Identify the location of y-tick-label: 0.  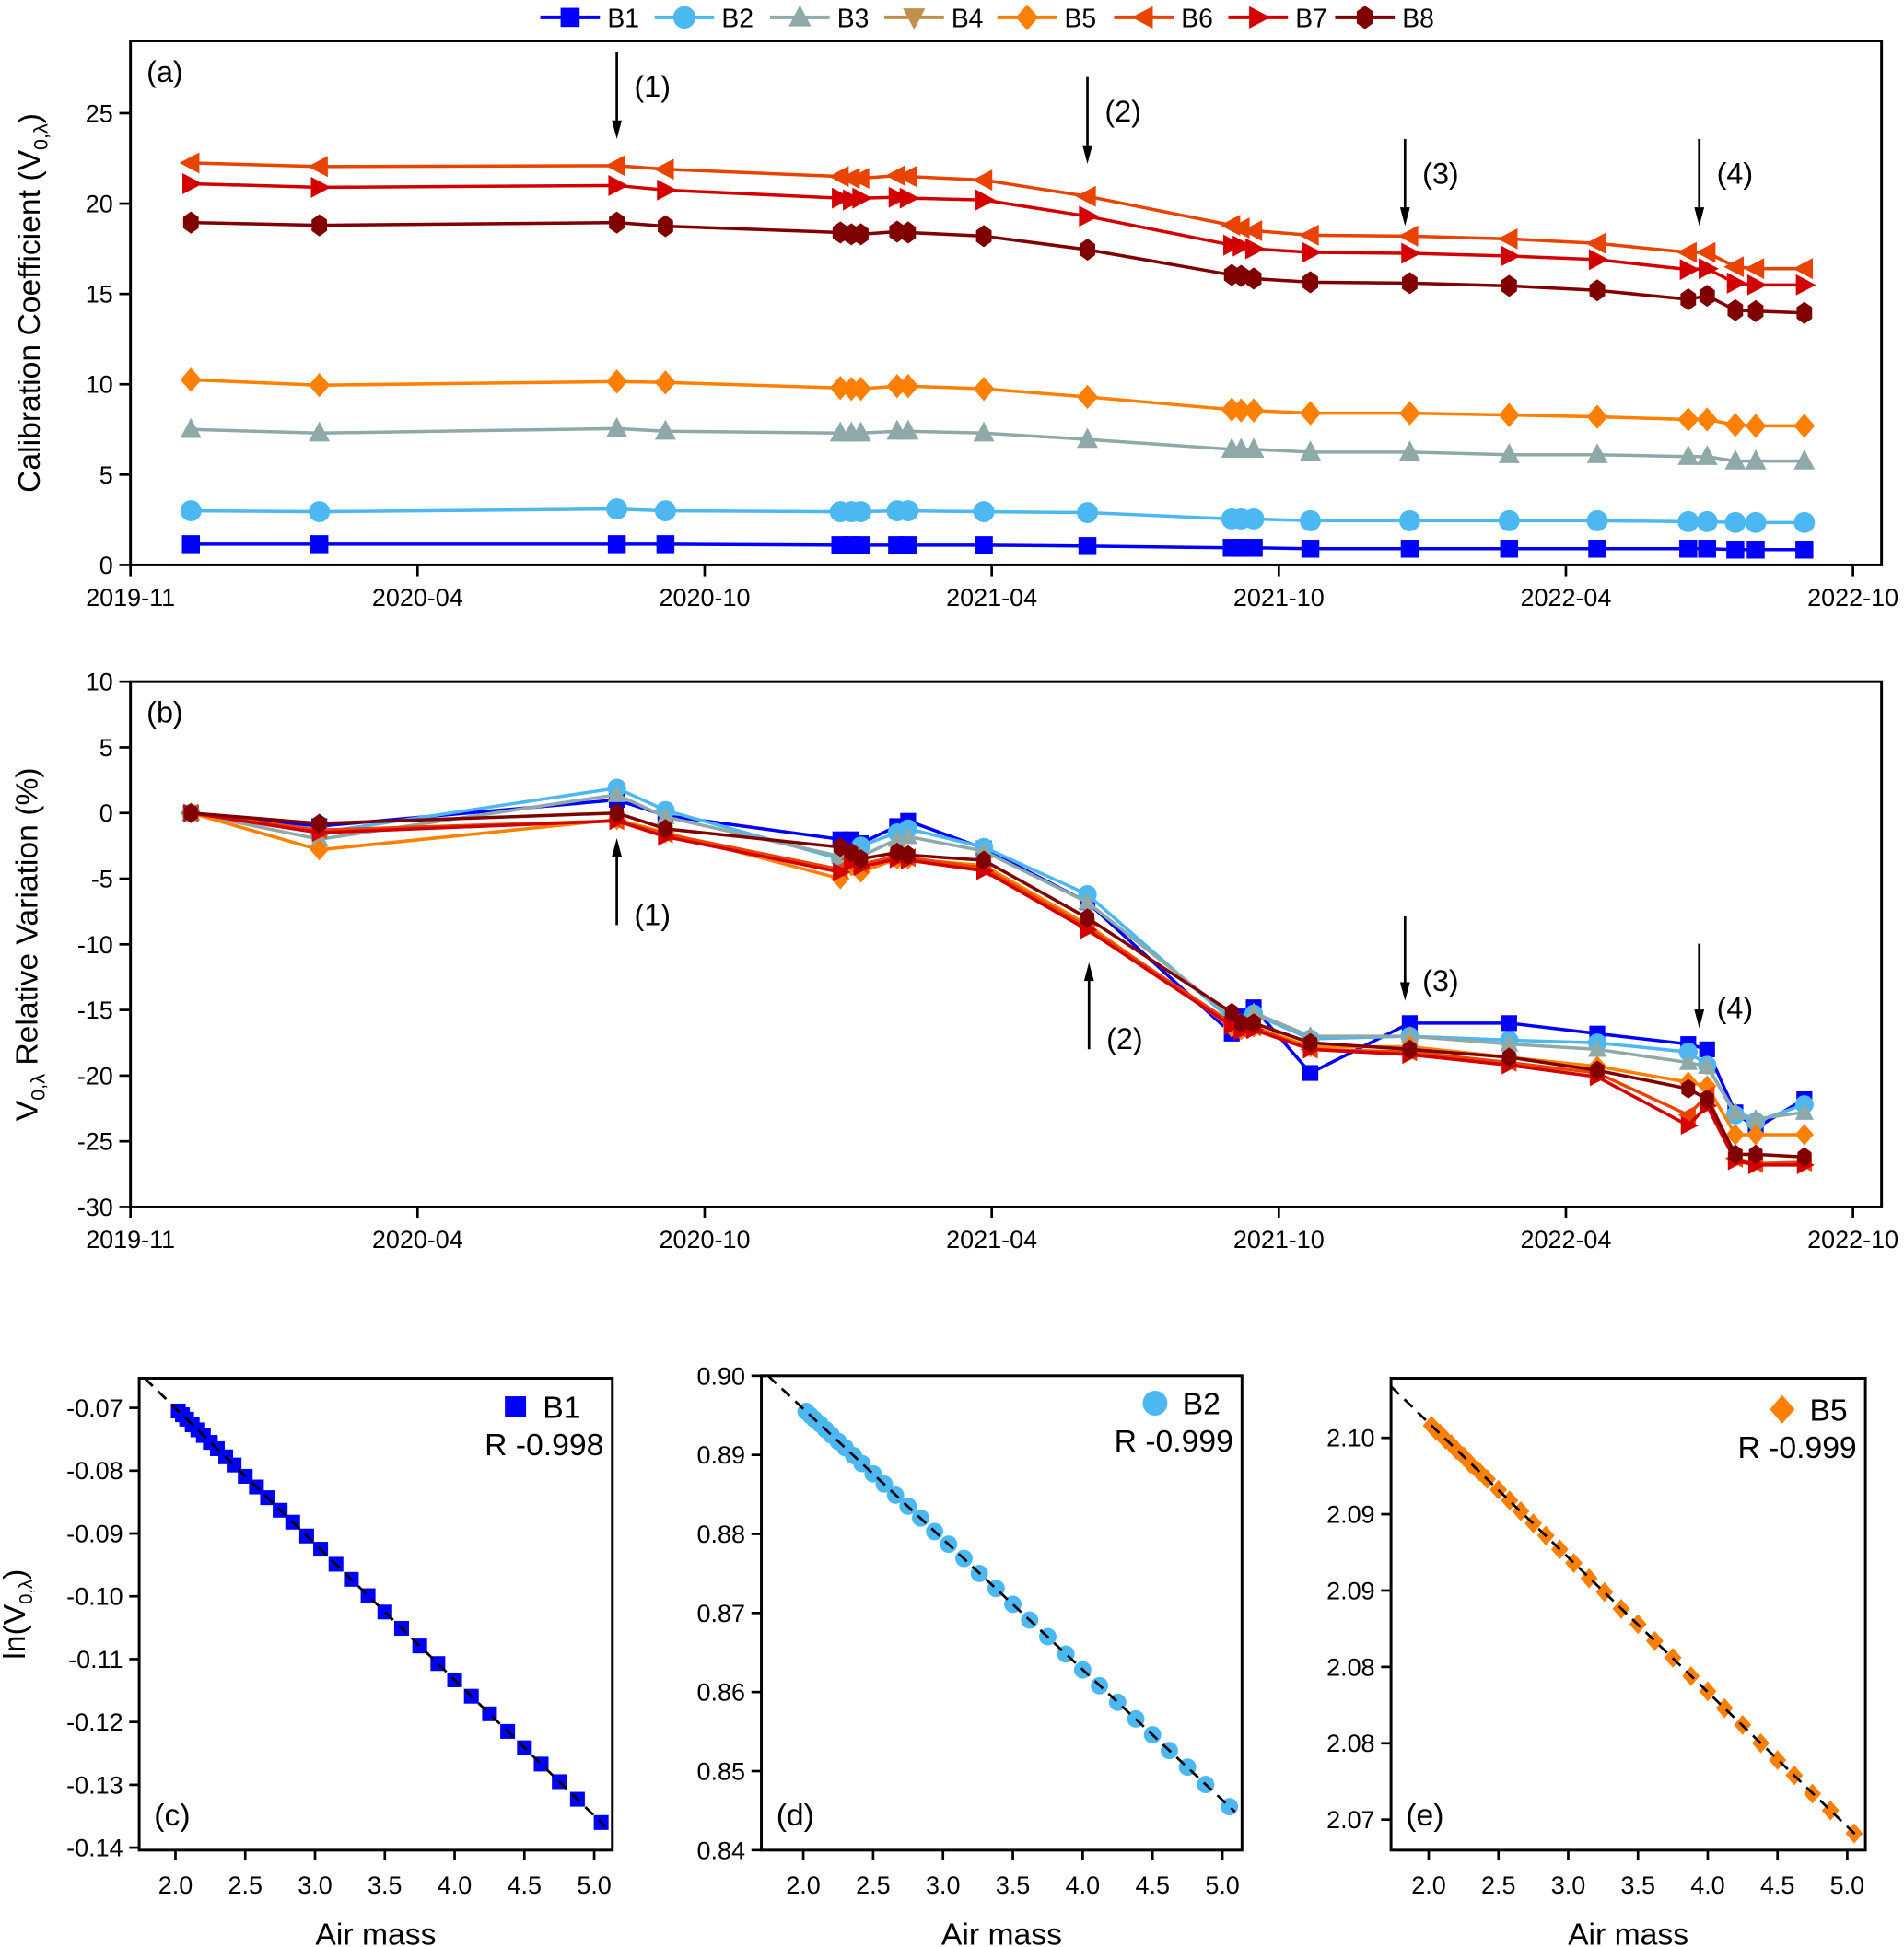
(106, 565).